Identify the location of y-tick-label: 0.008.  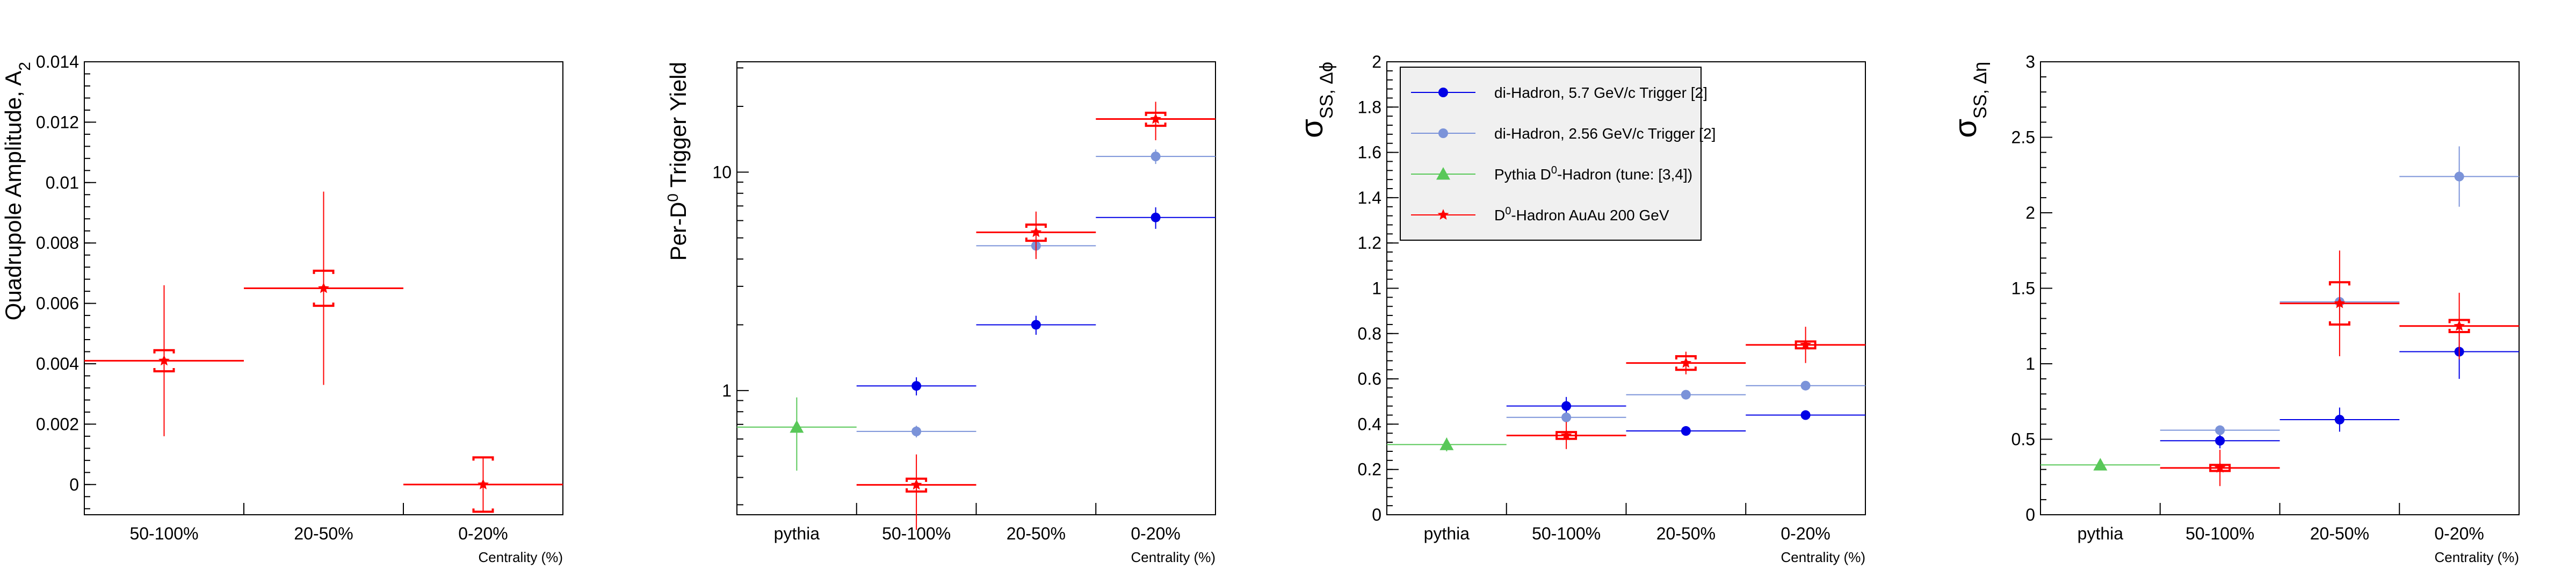
(57, 243).